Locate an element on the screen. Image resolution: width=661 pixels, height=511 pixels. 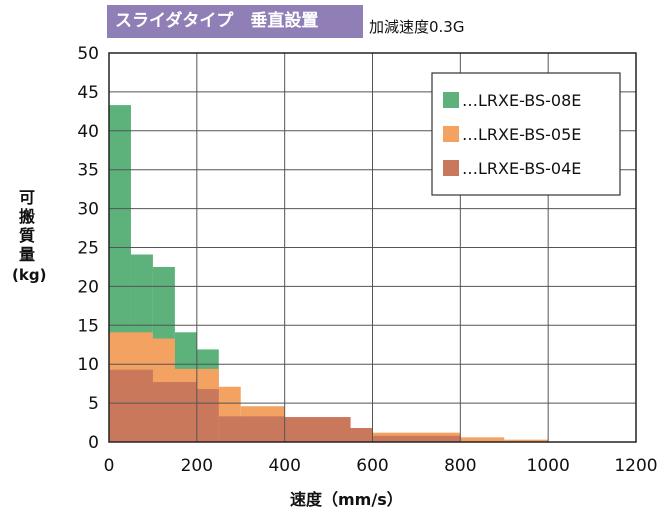
x-tick-labels: 0 200 400 600 800 1000 1200 is located at coordinates (381, 466).